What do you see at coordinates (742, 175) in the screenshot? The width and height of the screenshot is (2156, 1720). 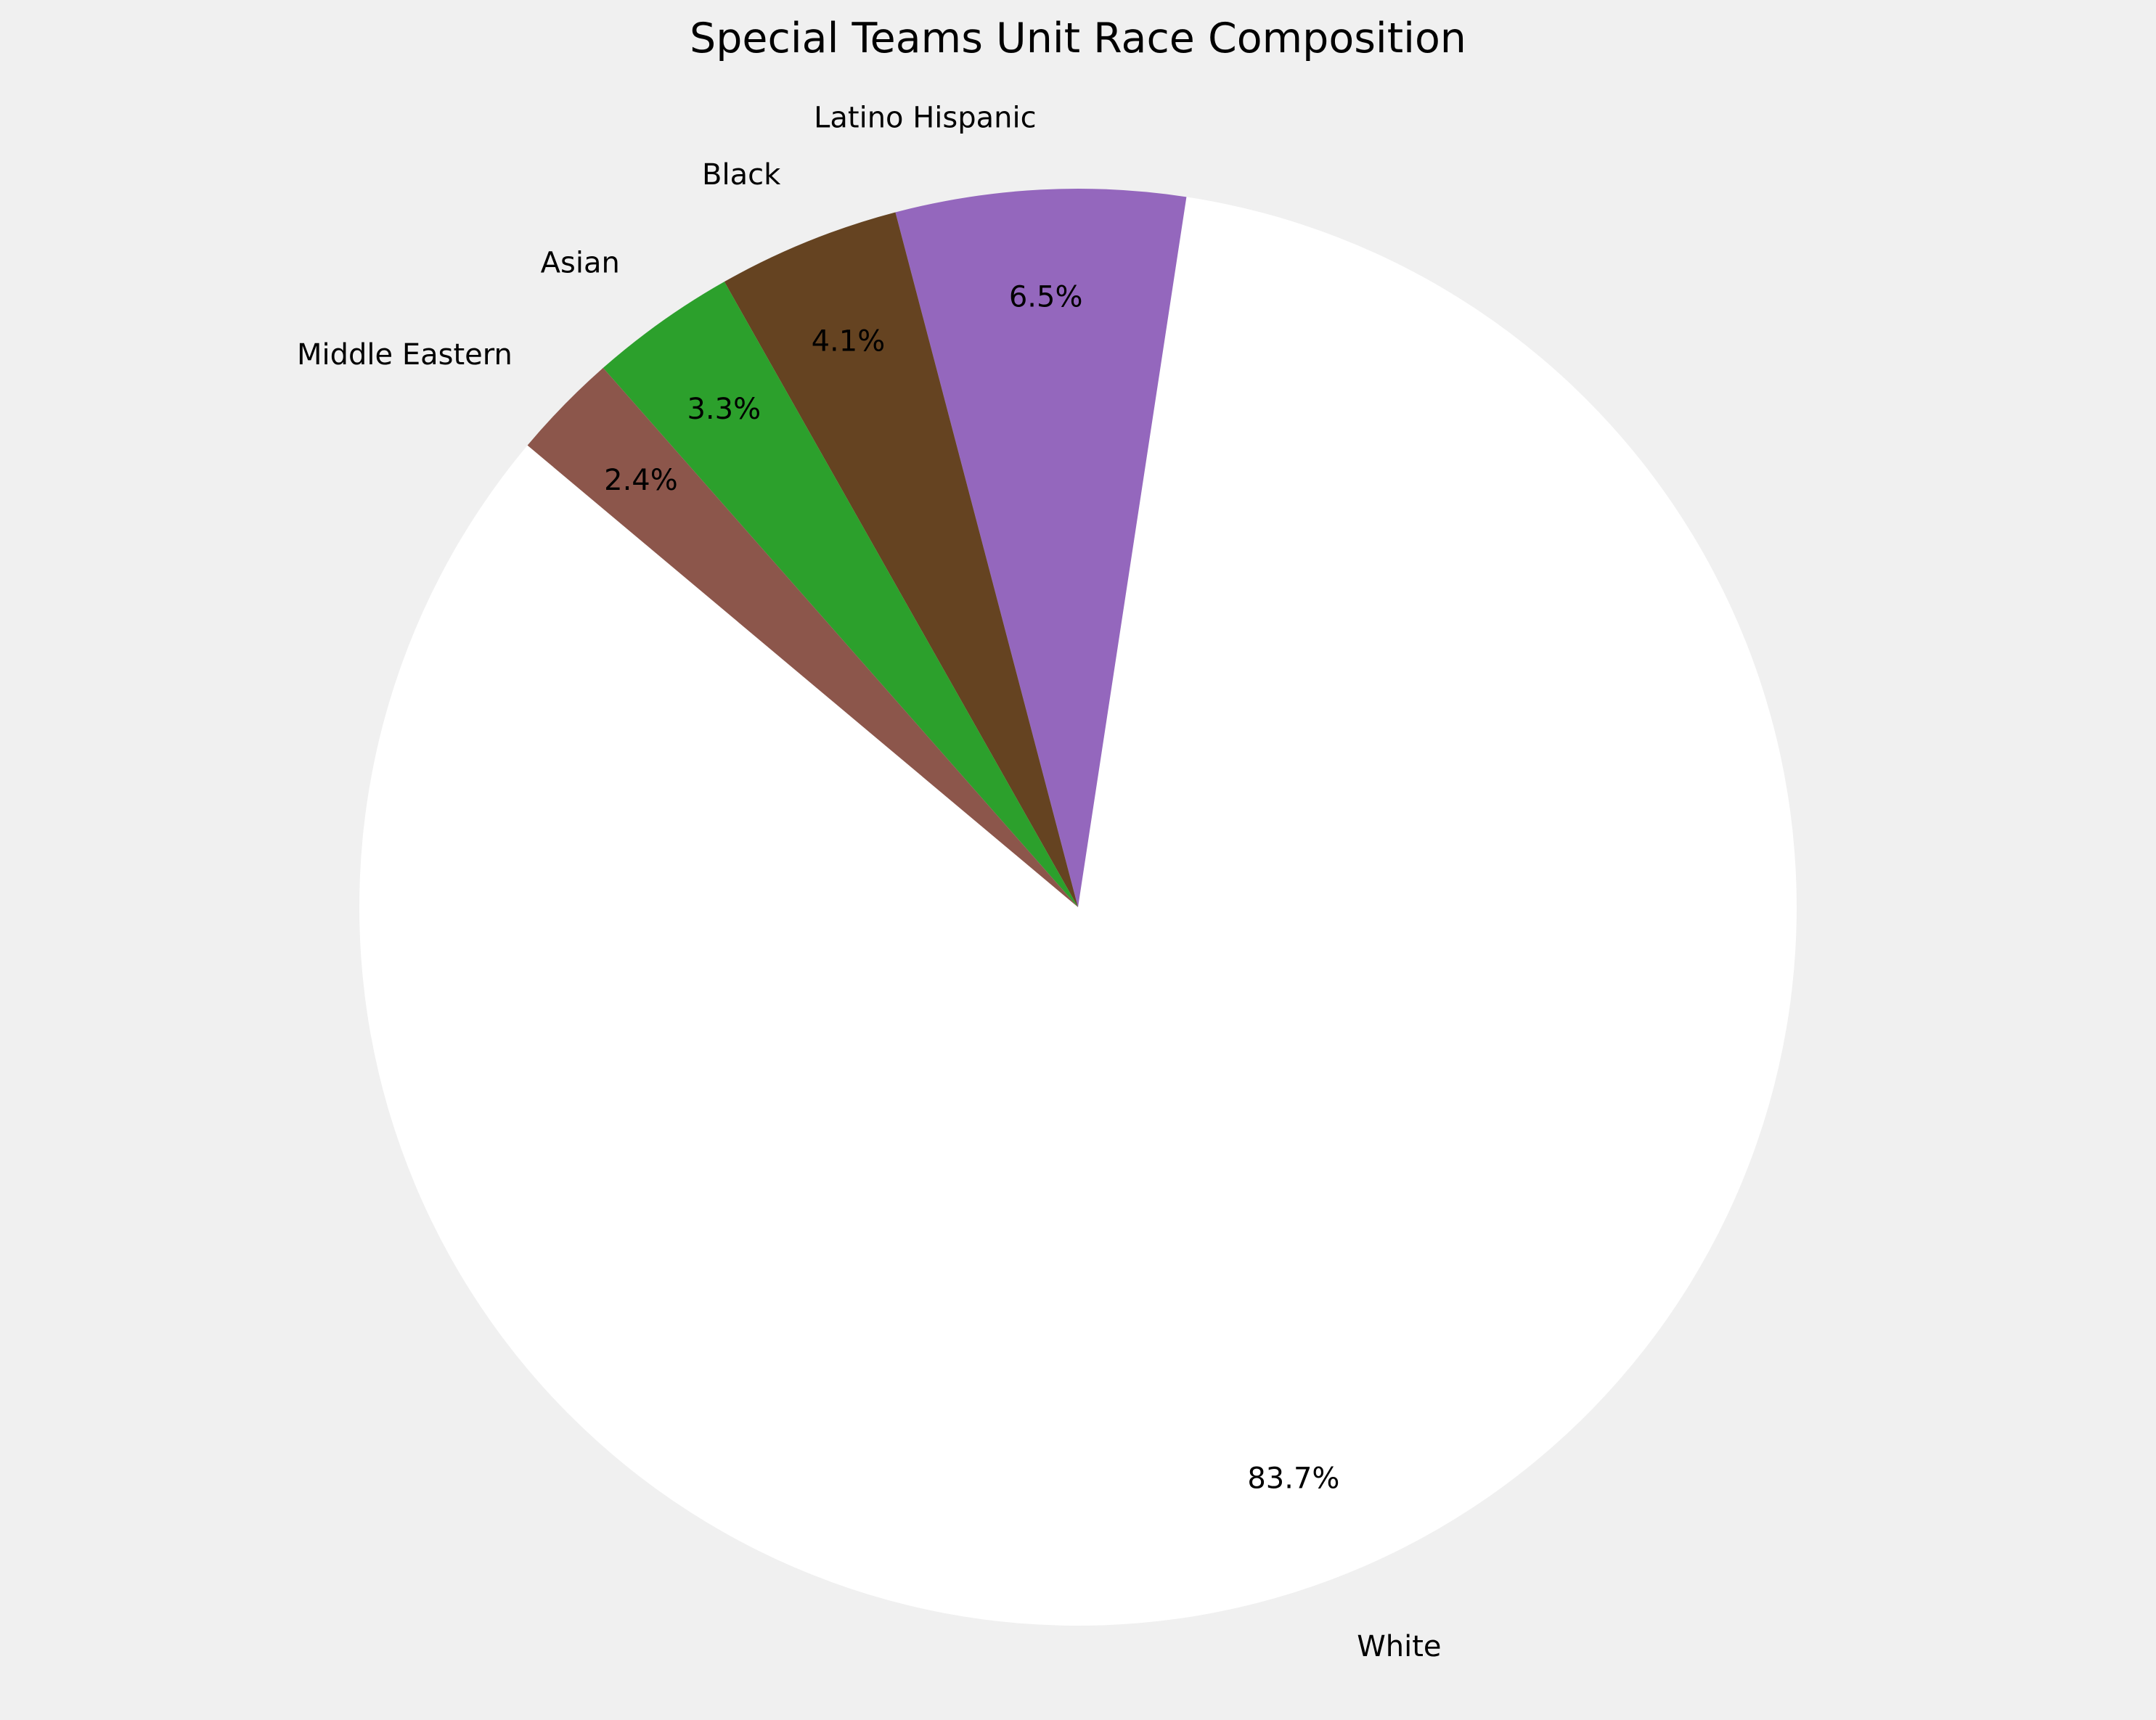 I see `slice-label-black: Black` at bounding box center [742, 175].